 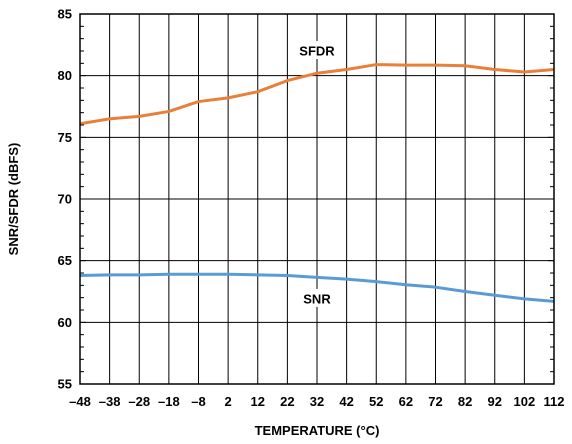 What do you see at coordinates (317, 430) in the screenshot?
I see `x-axis-title: TEMPERATURE (°C)` at bounding box center [317, 430].